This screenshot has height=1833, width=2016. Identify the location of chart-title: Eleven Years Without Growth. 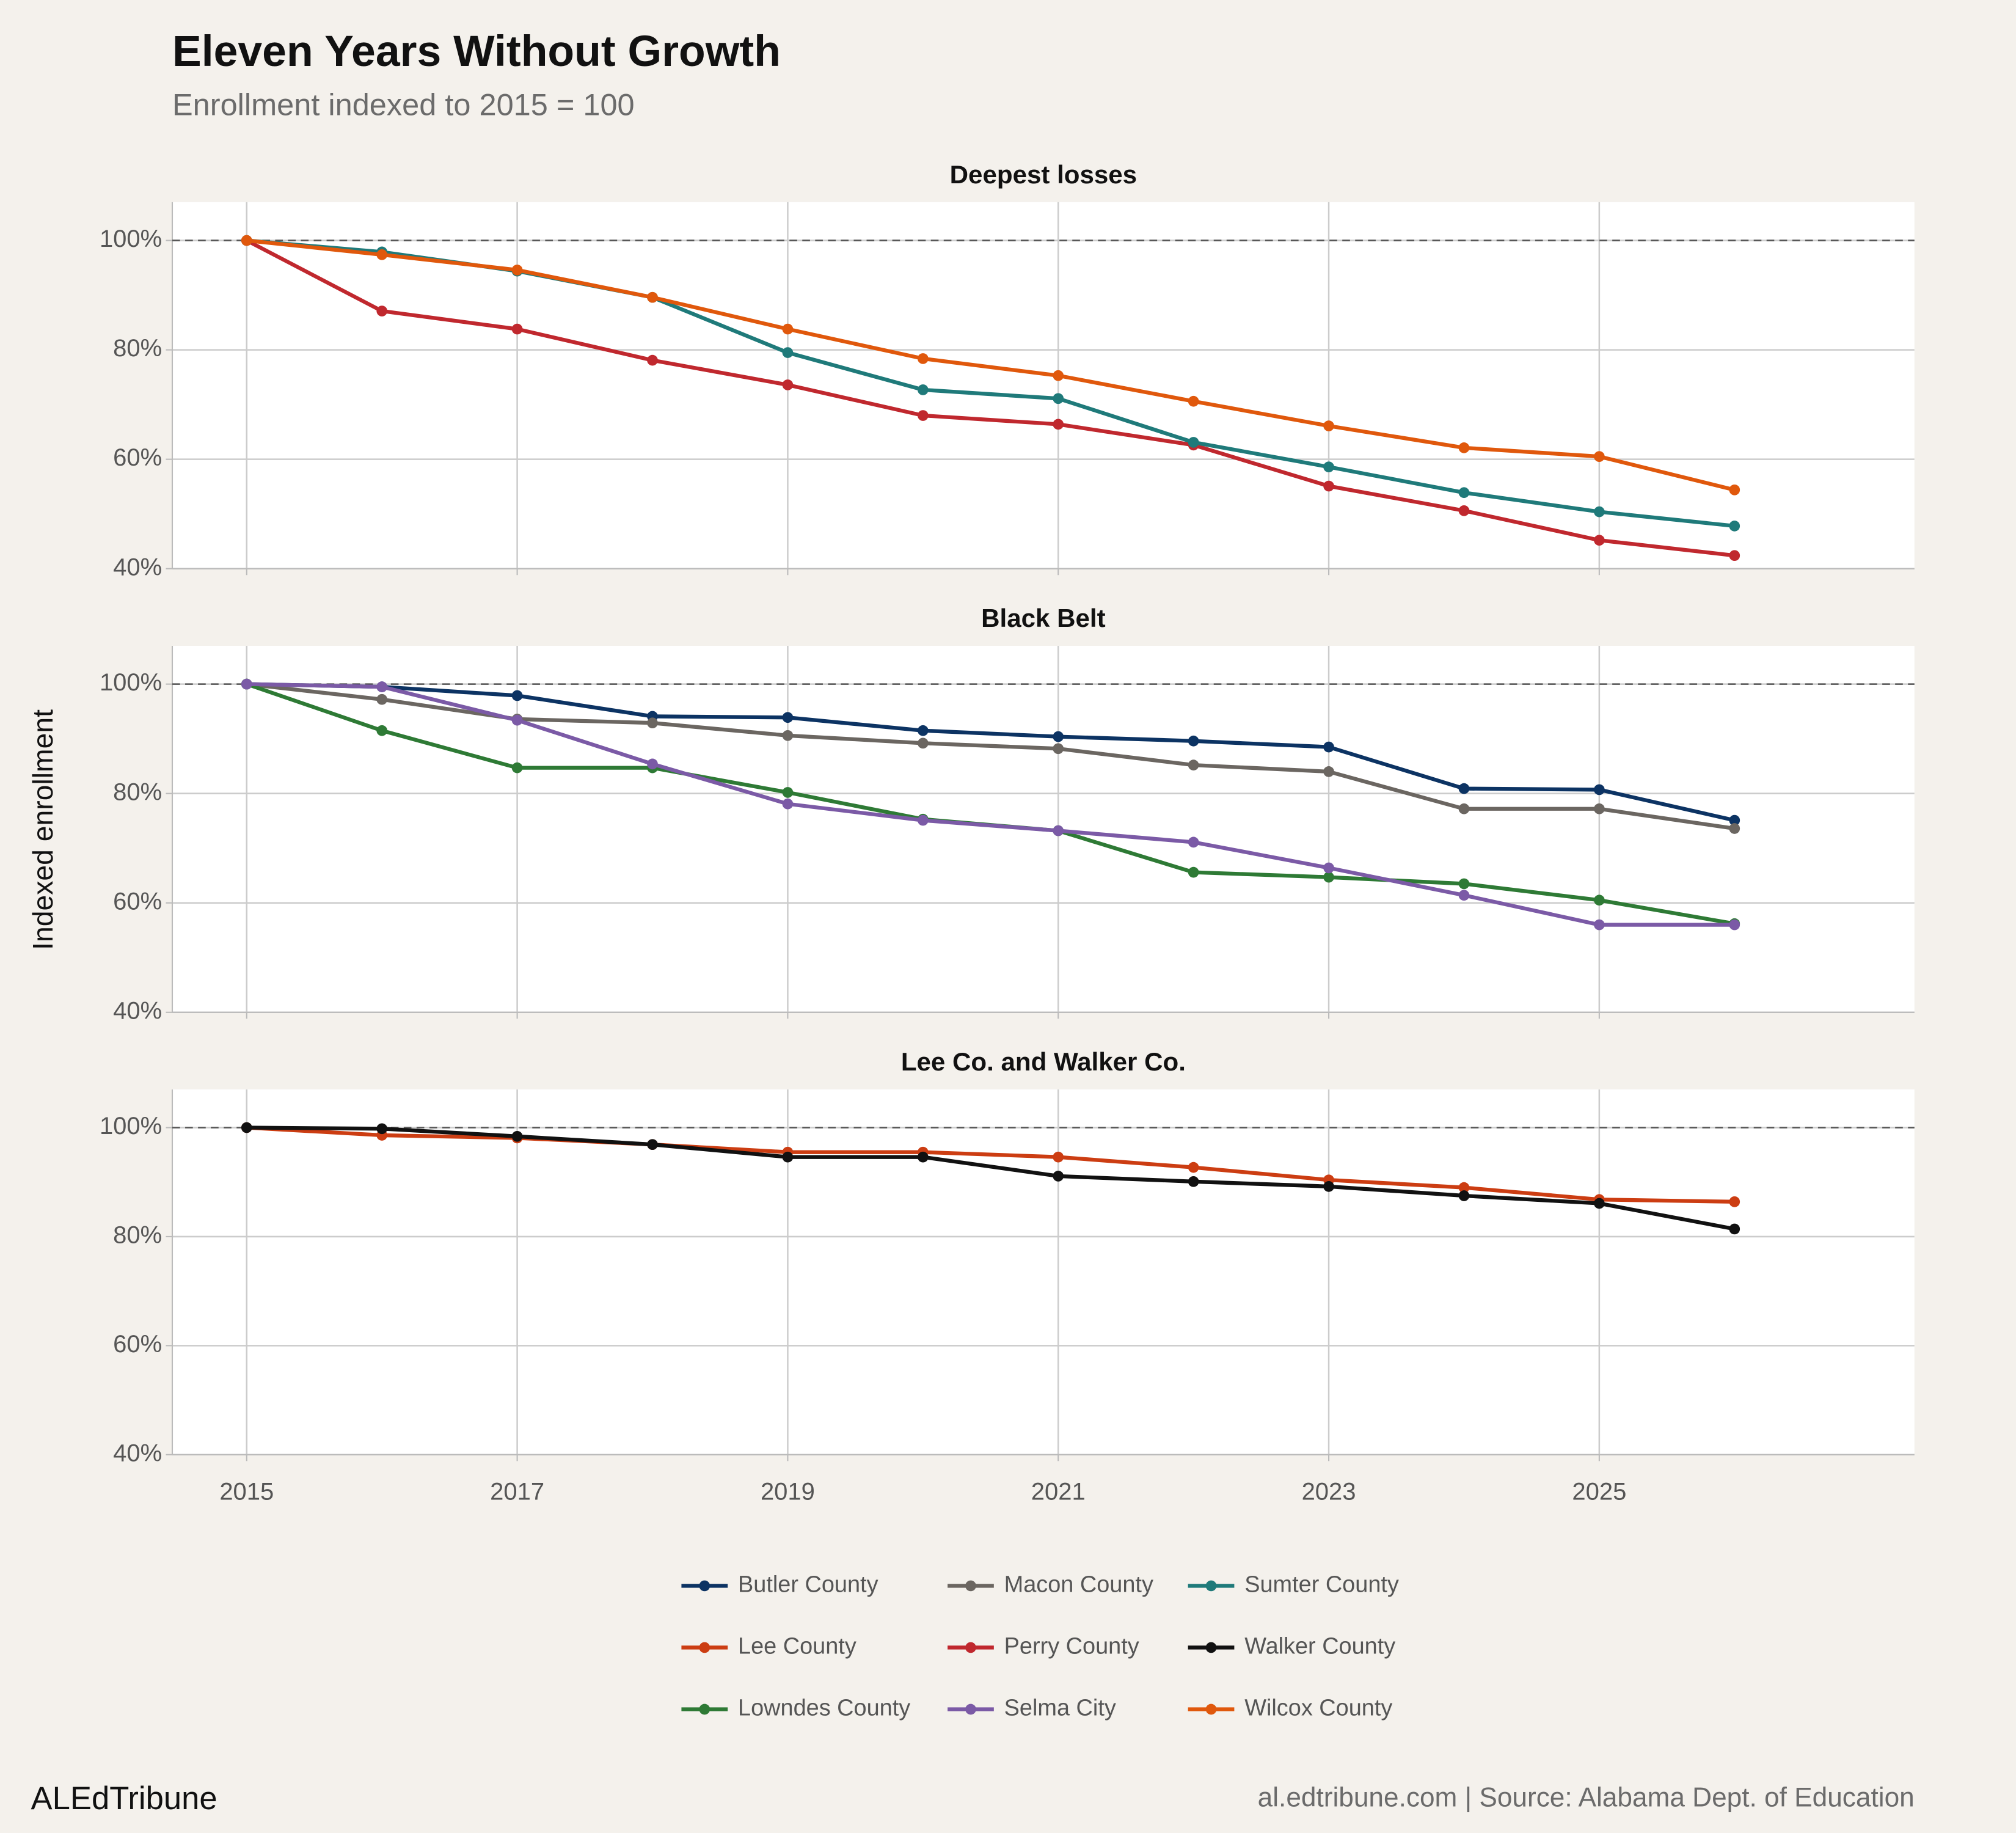
(477, 51).